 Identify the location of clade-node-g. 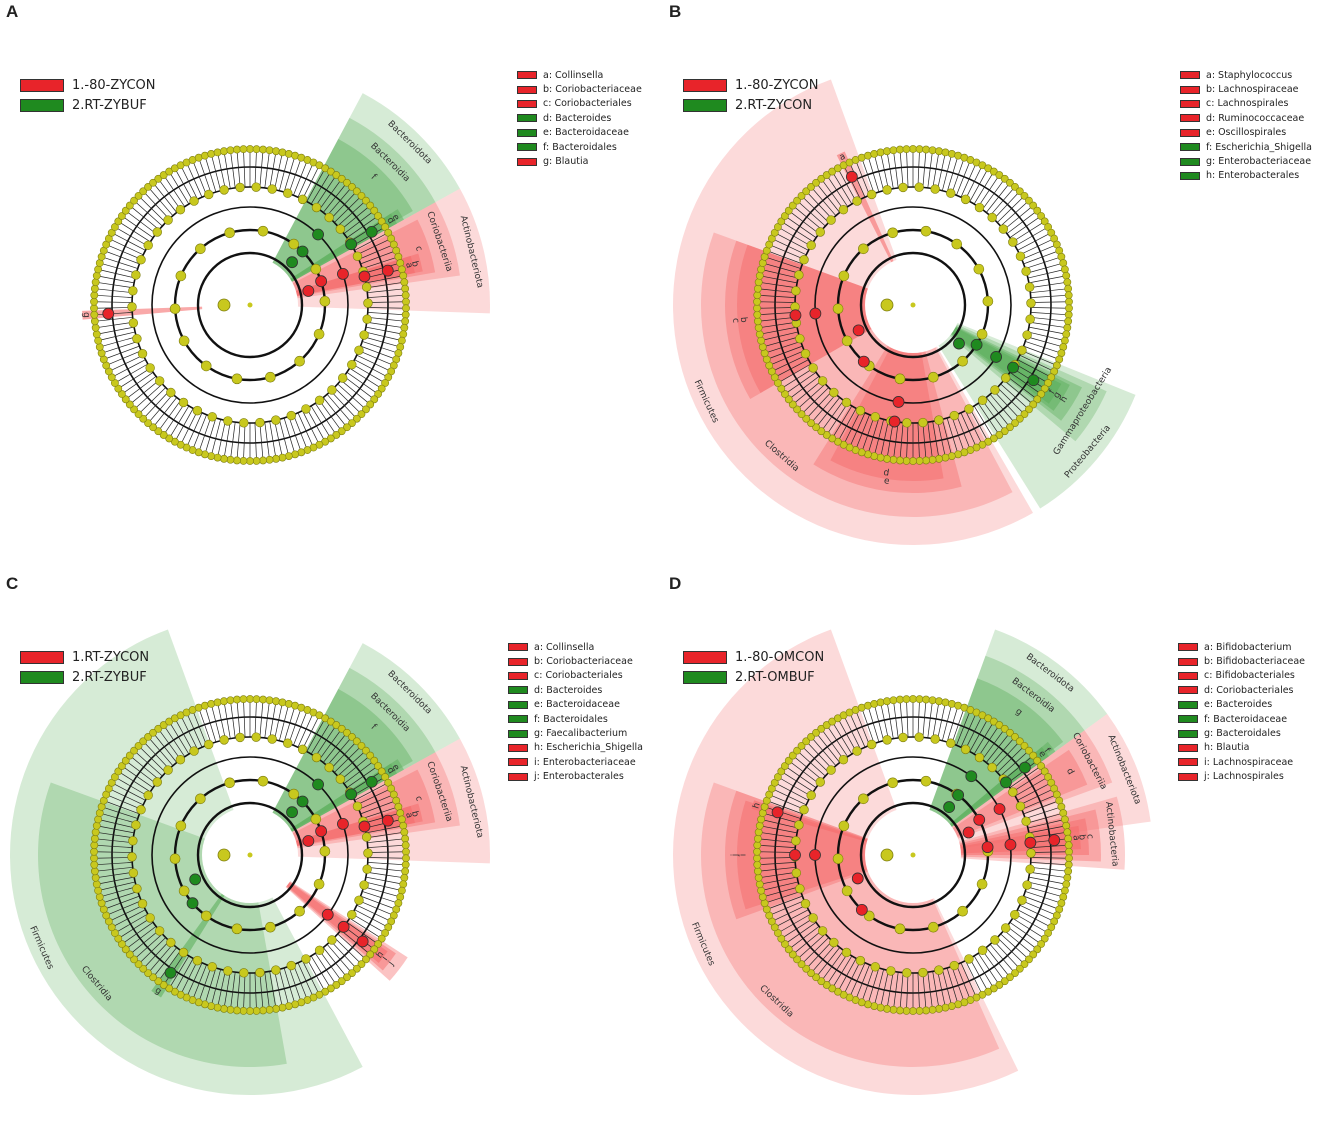
(108, 313).